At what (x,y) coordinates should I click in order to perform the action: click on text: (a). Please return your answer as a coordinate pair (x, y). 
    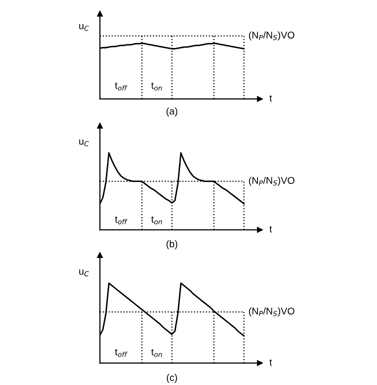
    Looking at the image, I should click on (172, 112).